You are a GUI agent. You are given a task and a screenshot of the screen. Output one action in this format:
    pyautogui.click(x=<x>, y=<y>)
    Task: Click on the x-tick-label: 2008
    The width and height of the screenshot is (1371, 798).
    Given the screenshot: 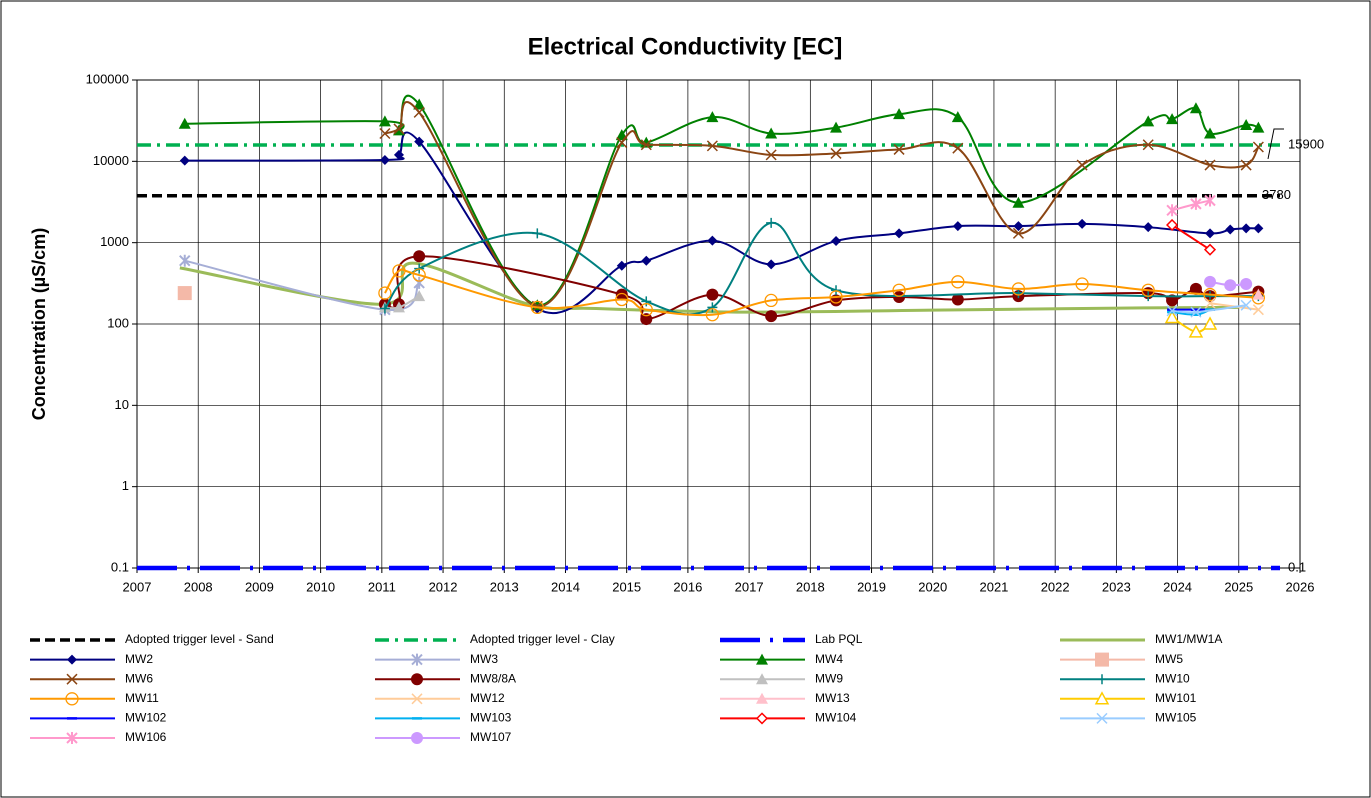 What is the action you would take?
    pyautogui.click(x=198, y=586)
    